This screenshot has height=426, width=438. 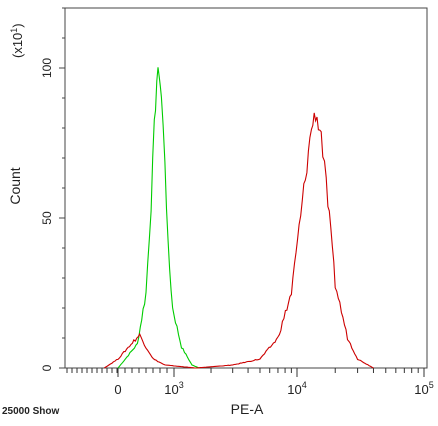 I want to click on x-tick-label: 10³, so click(x=173, y=388).